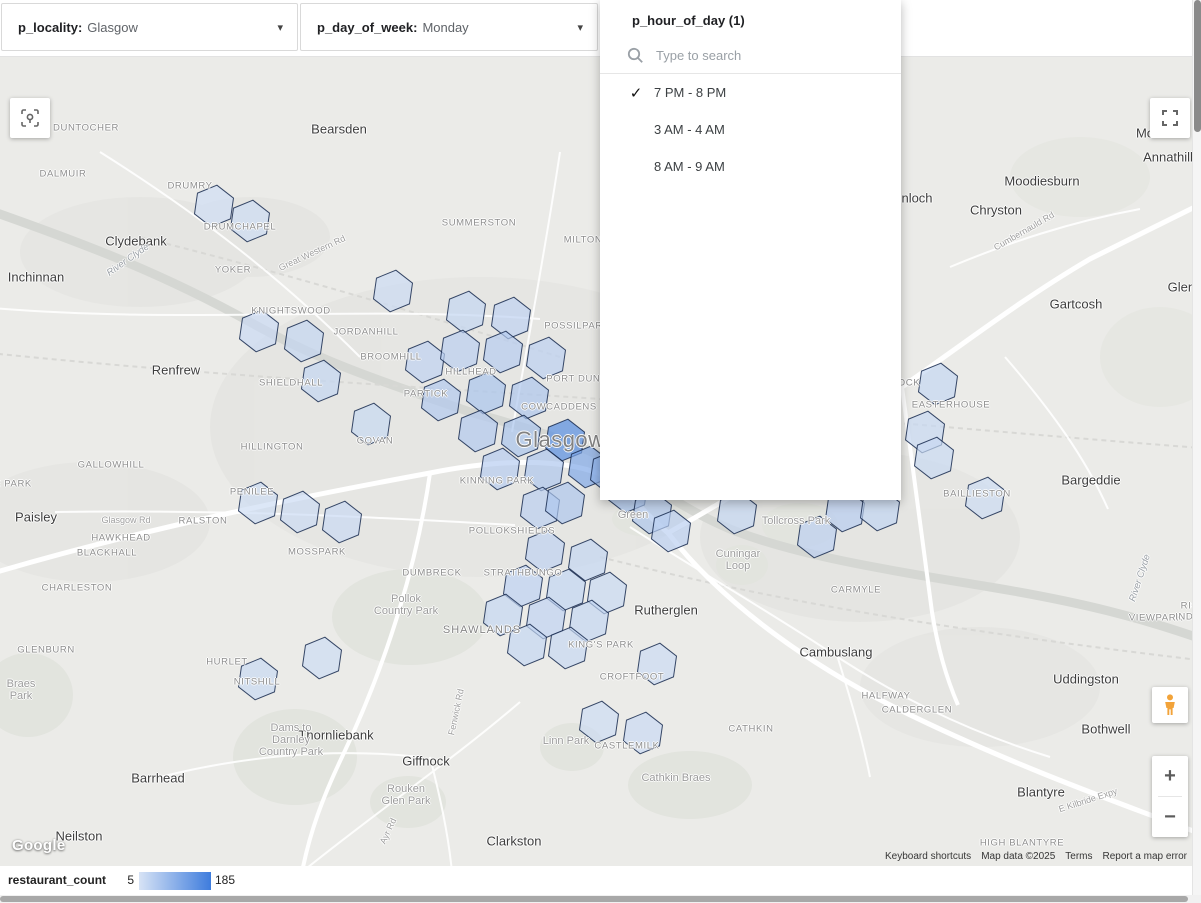 This screenshot has height=903, width=1201. Describe the element at coordinates (1196, 451) in the screenshot. I see `vertical-scrollbar` at that location.